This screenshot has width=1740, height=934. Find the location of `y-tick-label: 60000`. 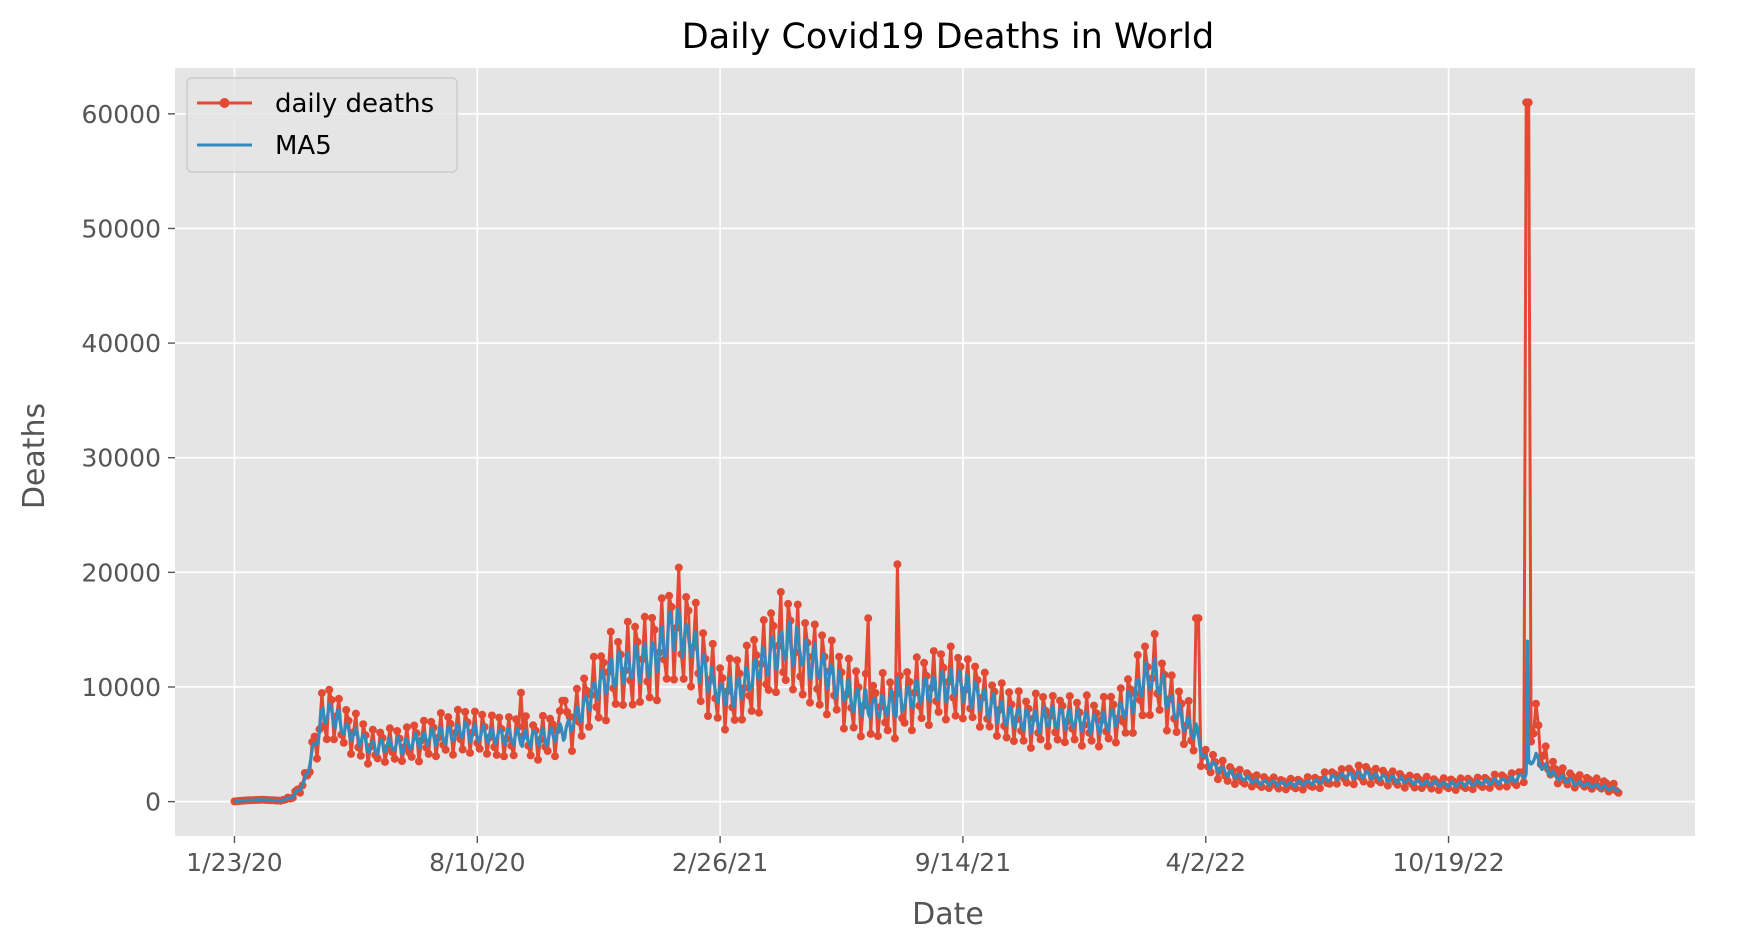

y-tick-label: 60000 is located at coordinates (121, 114).